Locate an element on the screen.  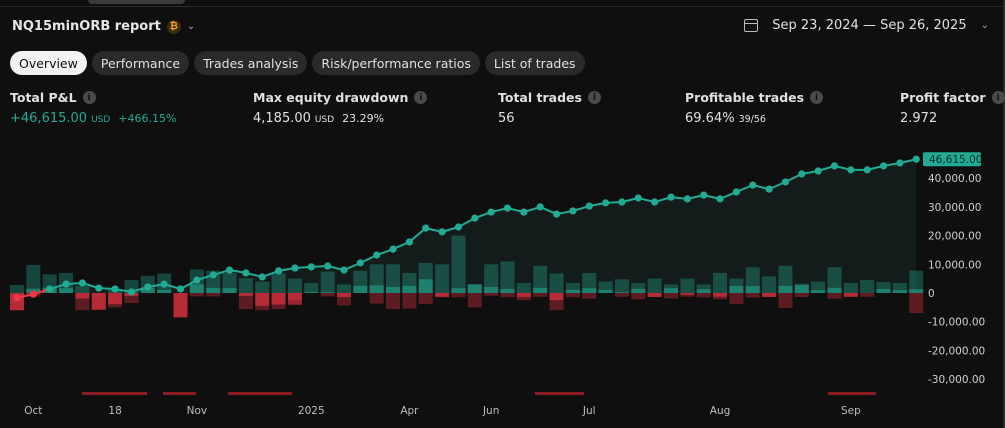
stat-percent: 23.29% is located at coordinates (363, 118).